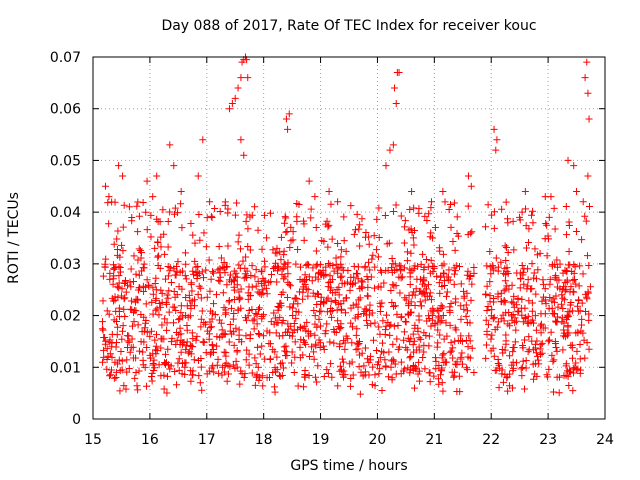 Image resolution: width=640 pixels, height=480 pixels. Describe the element at coordinates (65, 265) in the screenshot. I see `y-tick-label: 0.03` at that location.